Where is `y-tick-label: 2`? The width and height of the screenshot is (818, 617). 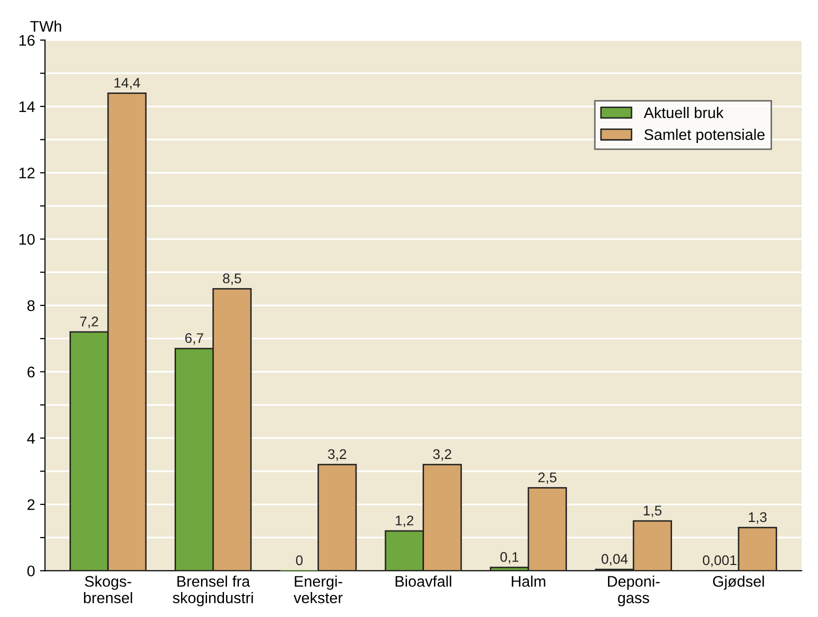
y-tick-label: 2 is located at coordinates (31, 504).